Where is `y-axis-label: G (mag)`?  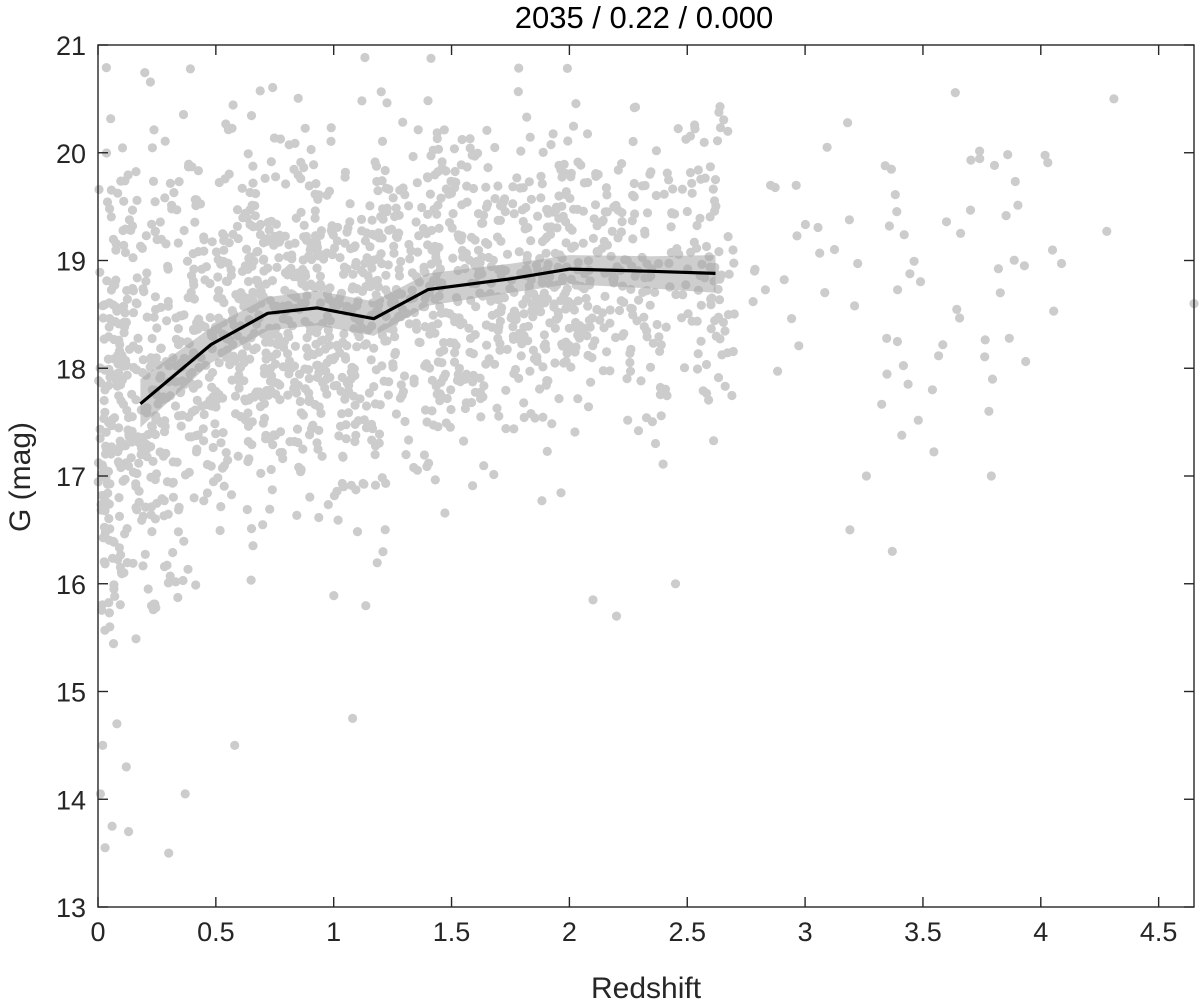 y-axis-label: G (mag) is located at coordinates (20, 477).